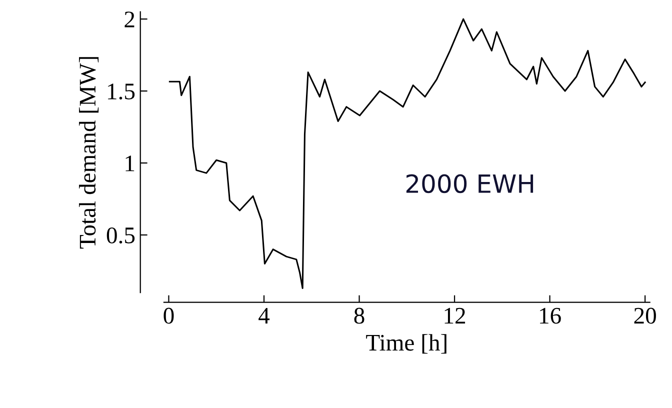 The image size is (672, 408). I want to click on x-tick-label: 16, so click(550, 316).